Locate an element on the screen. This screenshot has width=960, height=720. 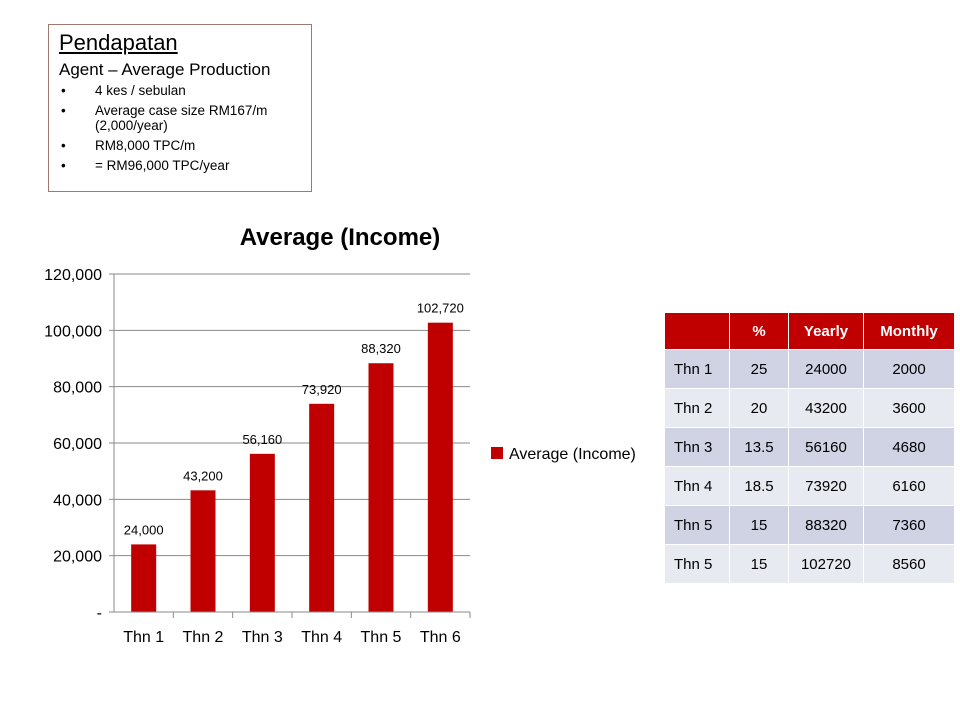
info-bullet-text: RM8,000 TPC/m is located at coordinates (145, 145).